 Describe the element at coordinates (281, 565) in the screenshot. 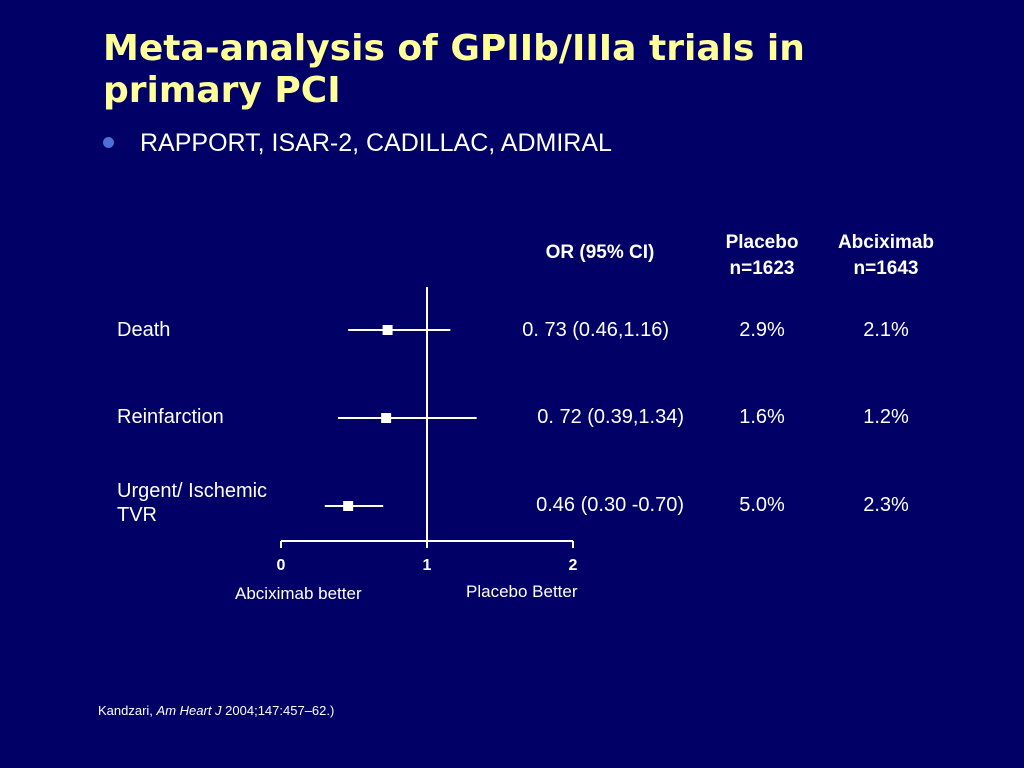

I see `x-tick-label-0: 0` at that location.